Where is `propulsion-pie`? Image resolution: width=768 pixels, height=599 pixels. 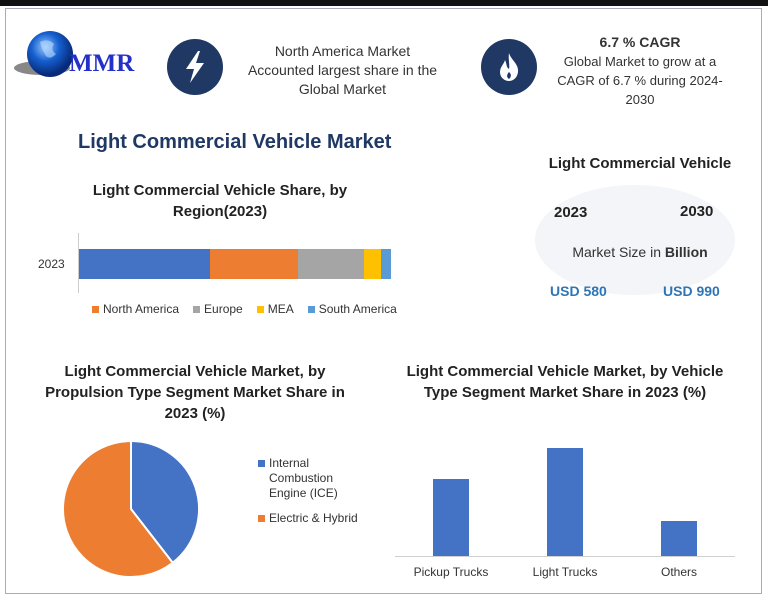
propulsion-pie is located at coordinates (131, 508).